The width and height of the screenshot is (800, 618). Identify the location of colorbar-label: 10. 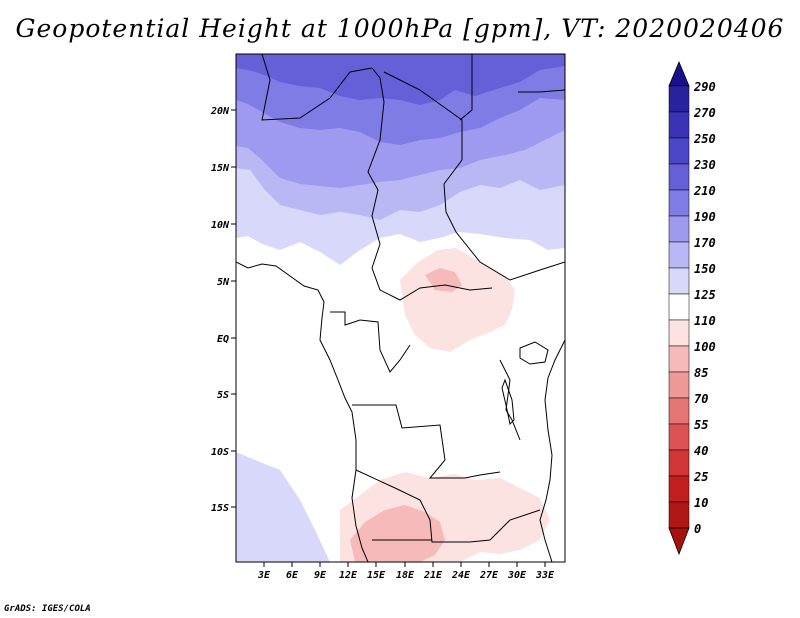
(701, 503).